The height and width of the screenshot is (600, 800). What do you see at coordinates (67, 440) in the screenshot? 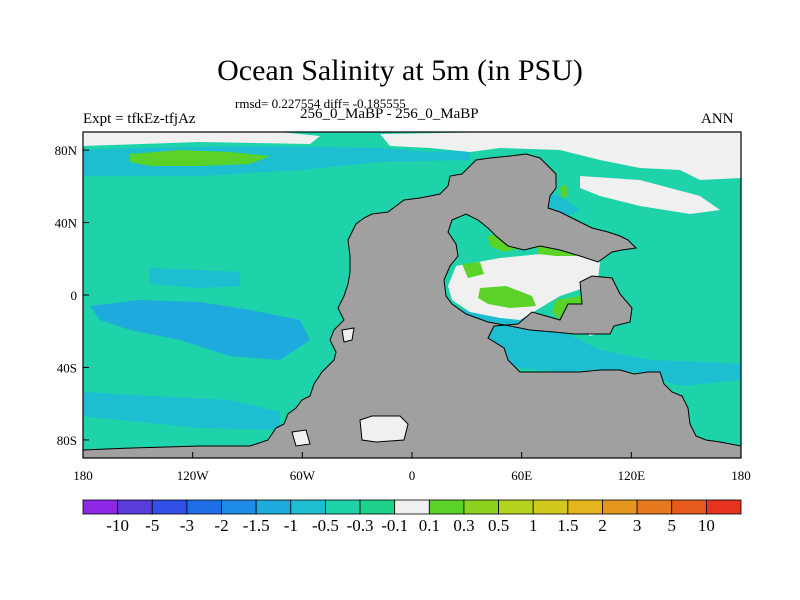
I see `y-tick-label: 80S` at bounding box center [67, 440].